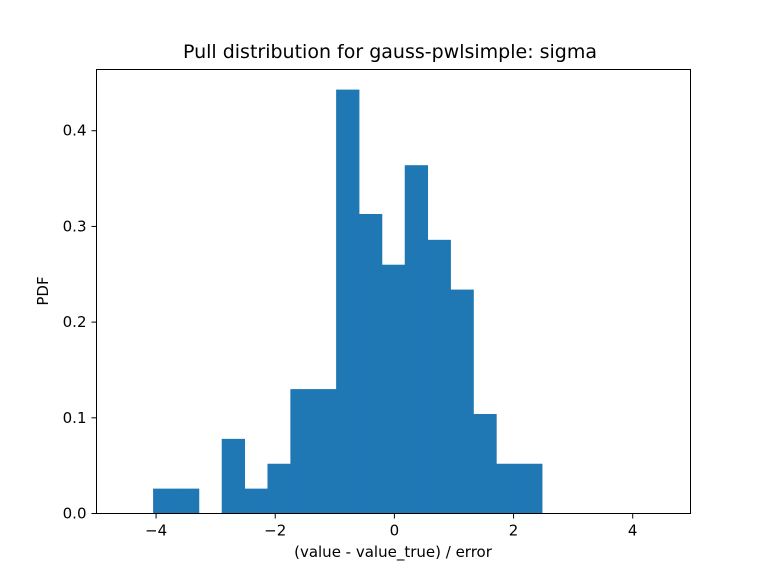 Image resolution: width=768 pixels, height=576 pixels. I want to click on x-tick-label: 0, so click(395, 531).